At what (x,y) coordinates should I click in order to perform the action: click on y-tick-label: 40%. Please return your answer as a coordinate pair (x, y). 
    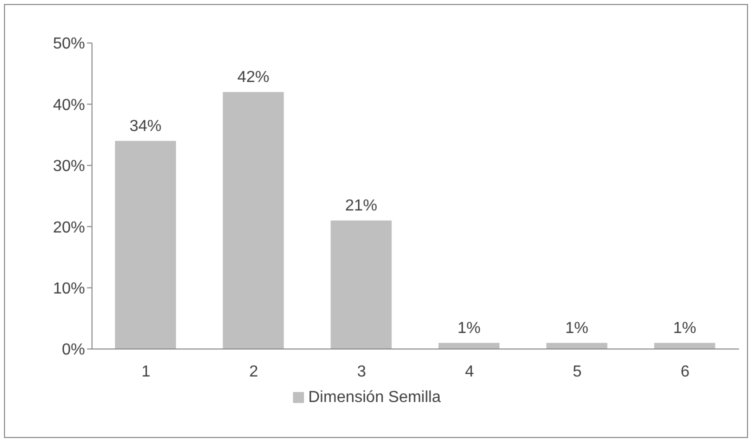
    Looking at the image, I should click on (68, 105).